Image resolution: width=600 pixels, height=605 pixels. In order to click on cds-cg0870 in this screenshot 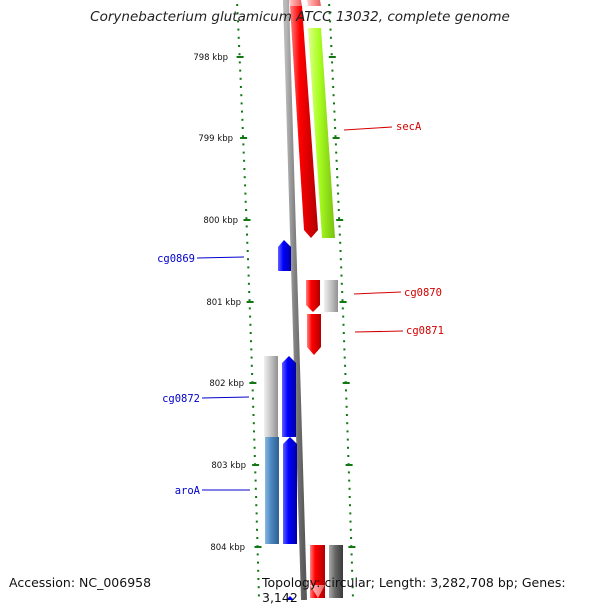, I will do `click(313, 296)`.